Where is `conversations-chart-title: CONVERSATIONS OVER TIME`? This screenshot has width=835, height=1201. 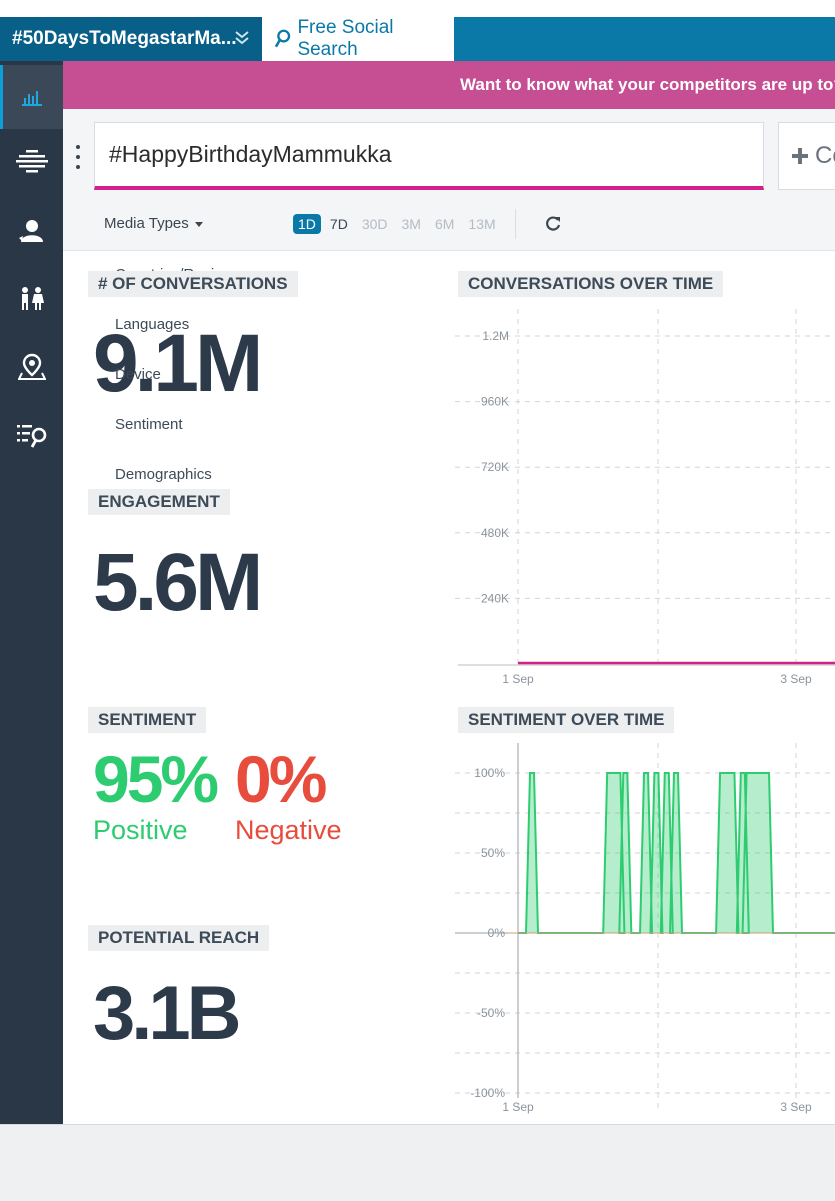
conversations-chart-title: CONVERSATIONS OVER TIME is located at coordinates (591, 284).